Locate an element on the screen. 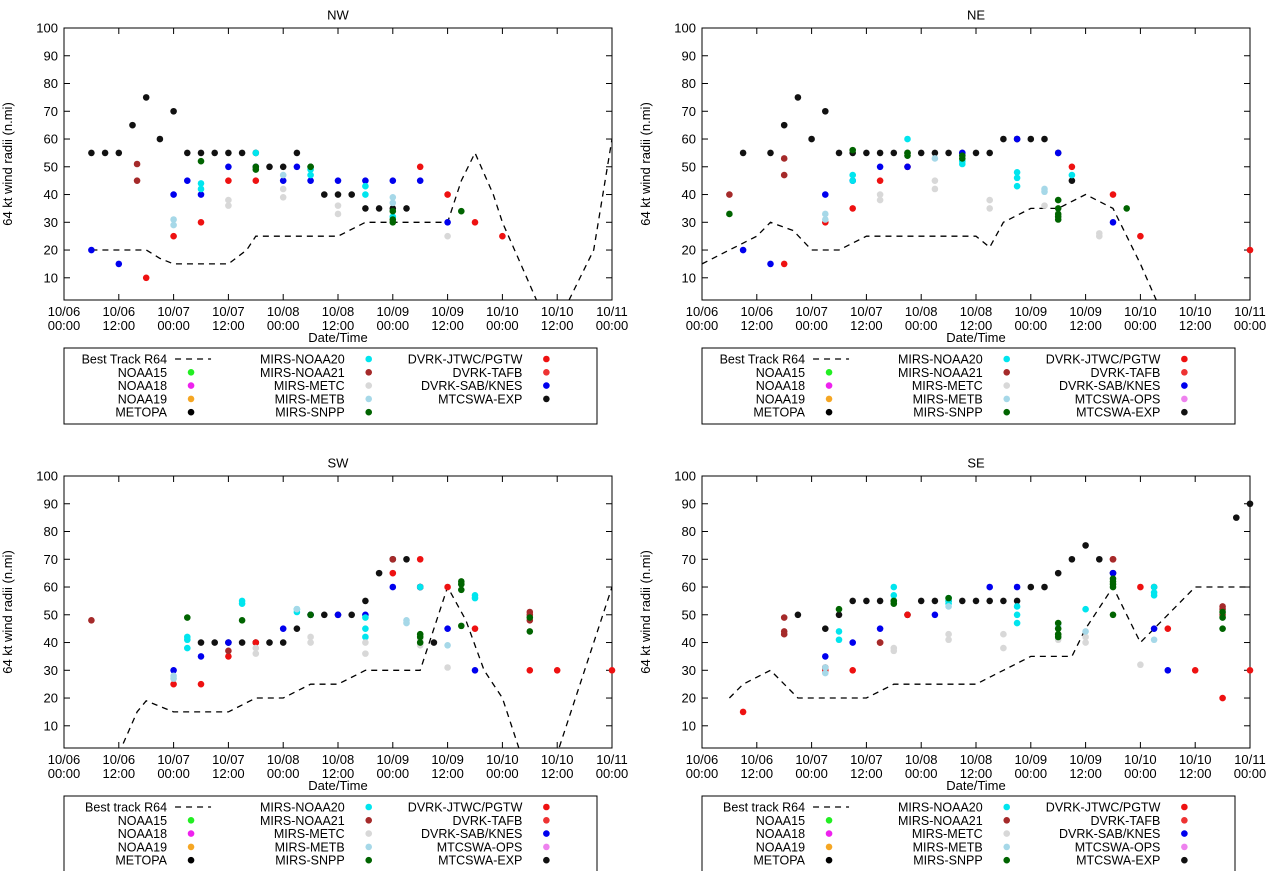  legend-entry: MIRS-SNPP is located at coordinates (962, 861).